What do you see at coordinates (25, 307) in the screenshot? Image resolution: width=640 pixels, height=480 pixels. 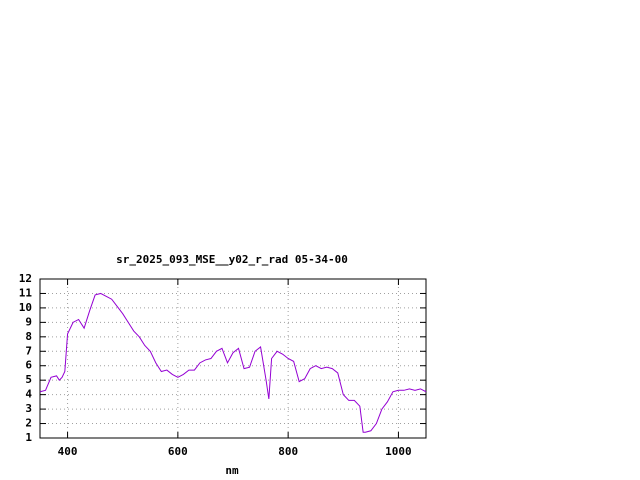 I see `y-tick-label: 10` at bounding box center [25, 307].